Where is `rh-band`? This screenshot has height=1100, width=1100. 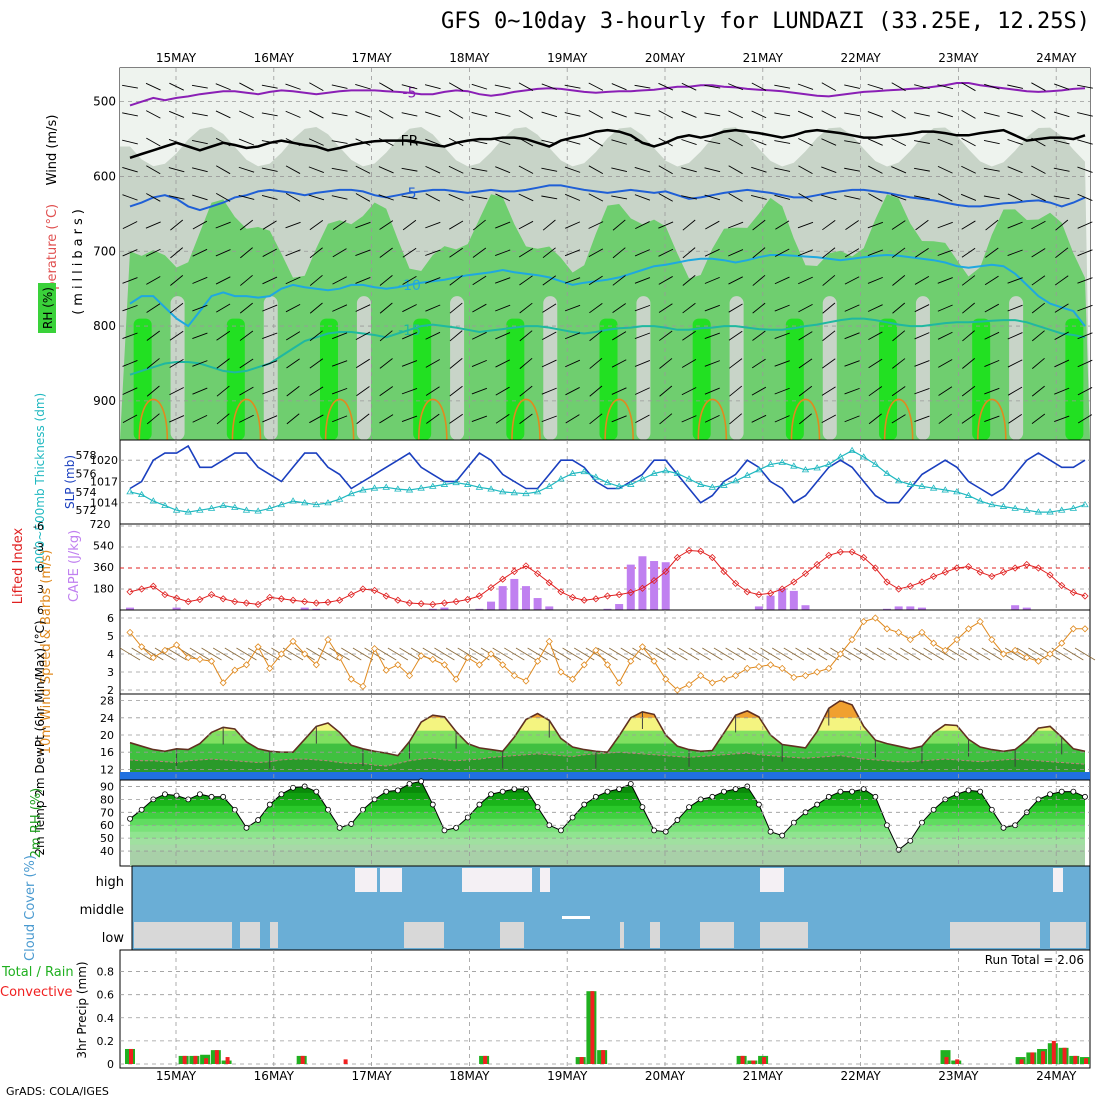 rh-band is located at coordinates (607, 858).